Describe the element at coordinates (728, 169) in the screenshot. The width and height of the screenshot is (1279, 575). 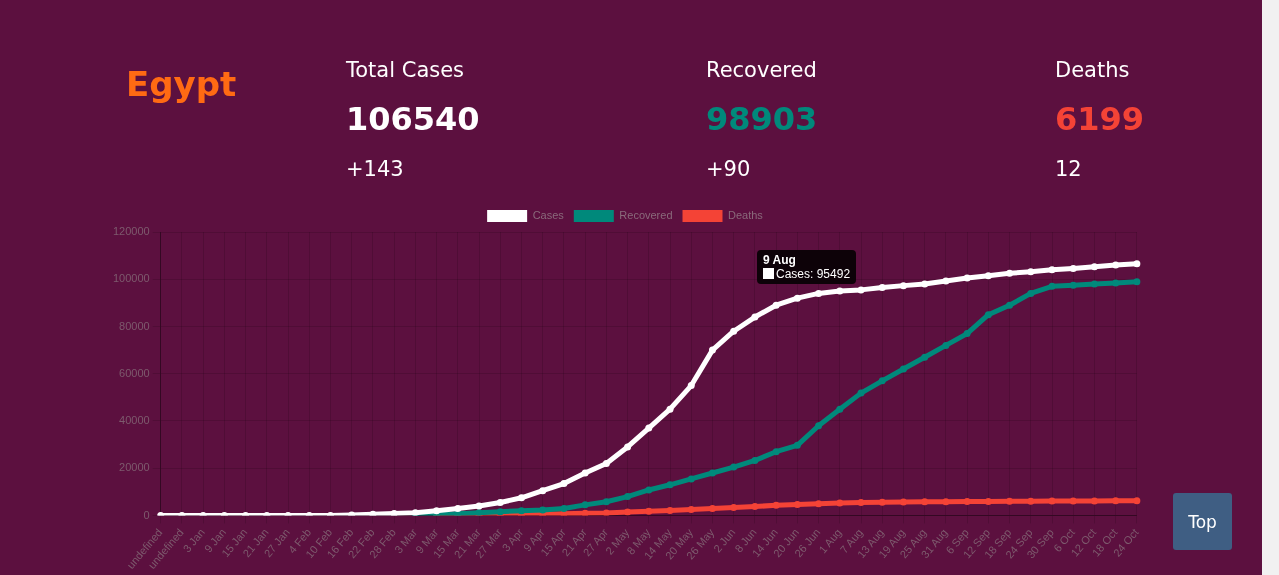
I see `text: +90` at that location.